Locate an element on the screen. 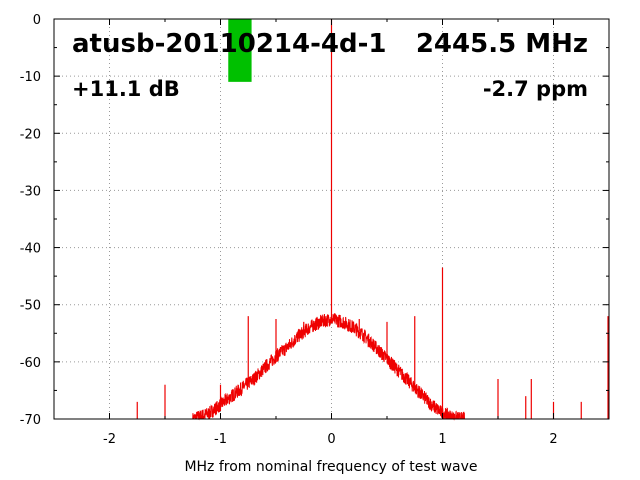 This screenshot has height=480, width=640. x-tick-label: -2 is located at coordinates (109, 439).